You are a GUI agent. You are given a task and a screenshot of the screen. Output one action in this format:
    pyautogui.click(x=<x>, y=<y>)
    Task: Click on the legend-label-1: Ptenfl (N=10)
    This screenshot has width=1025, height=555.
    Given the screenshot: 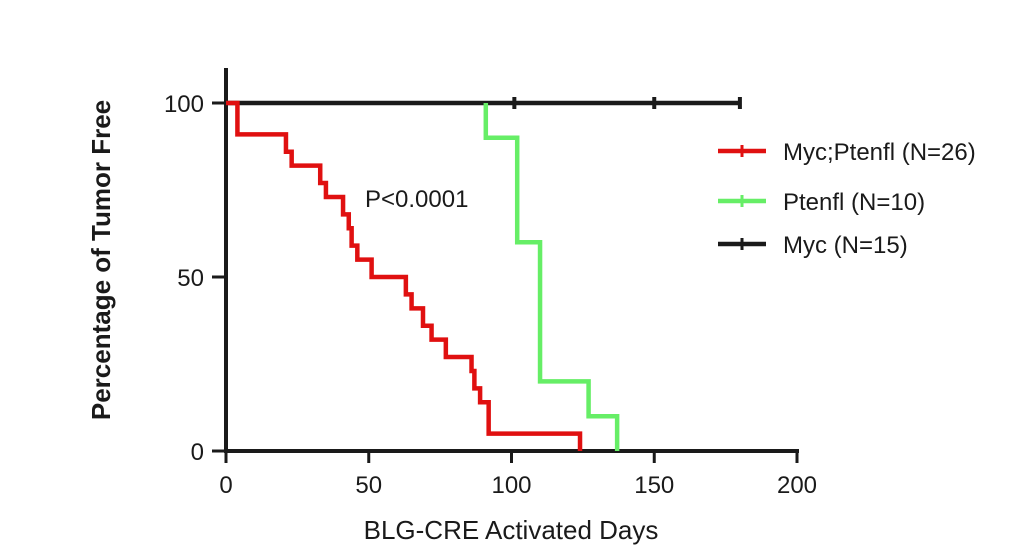 What is the action you would take?
    pyautogui.click(x=854, y=202)
    